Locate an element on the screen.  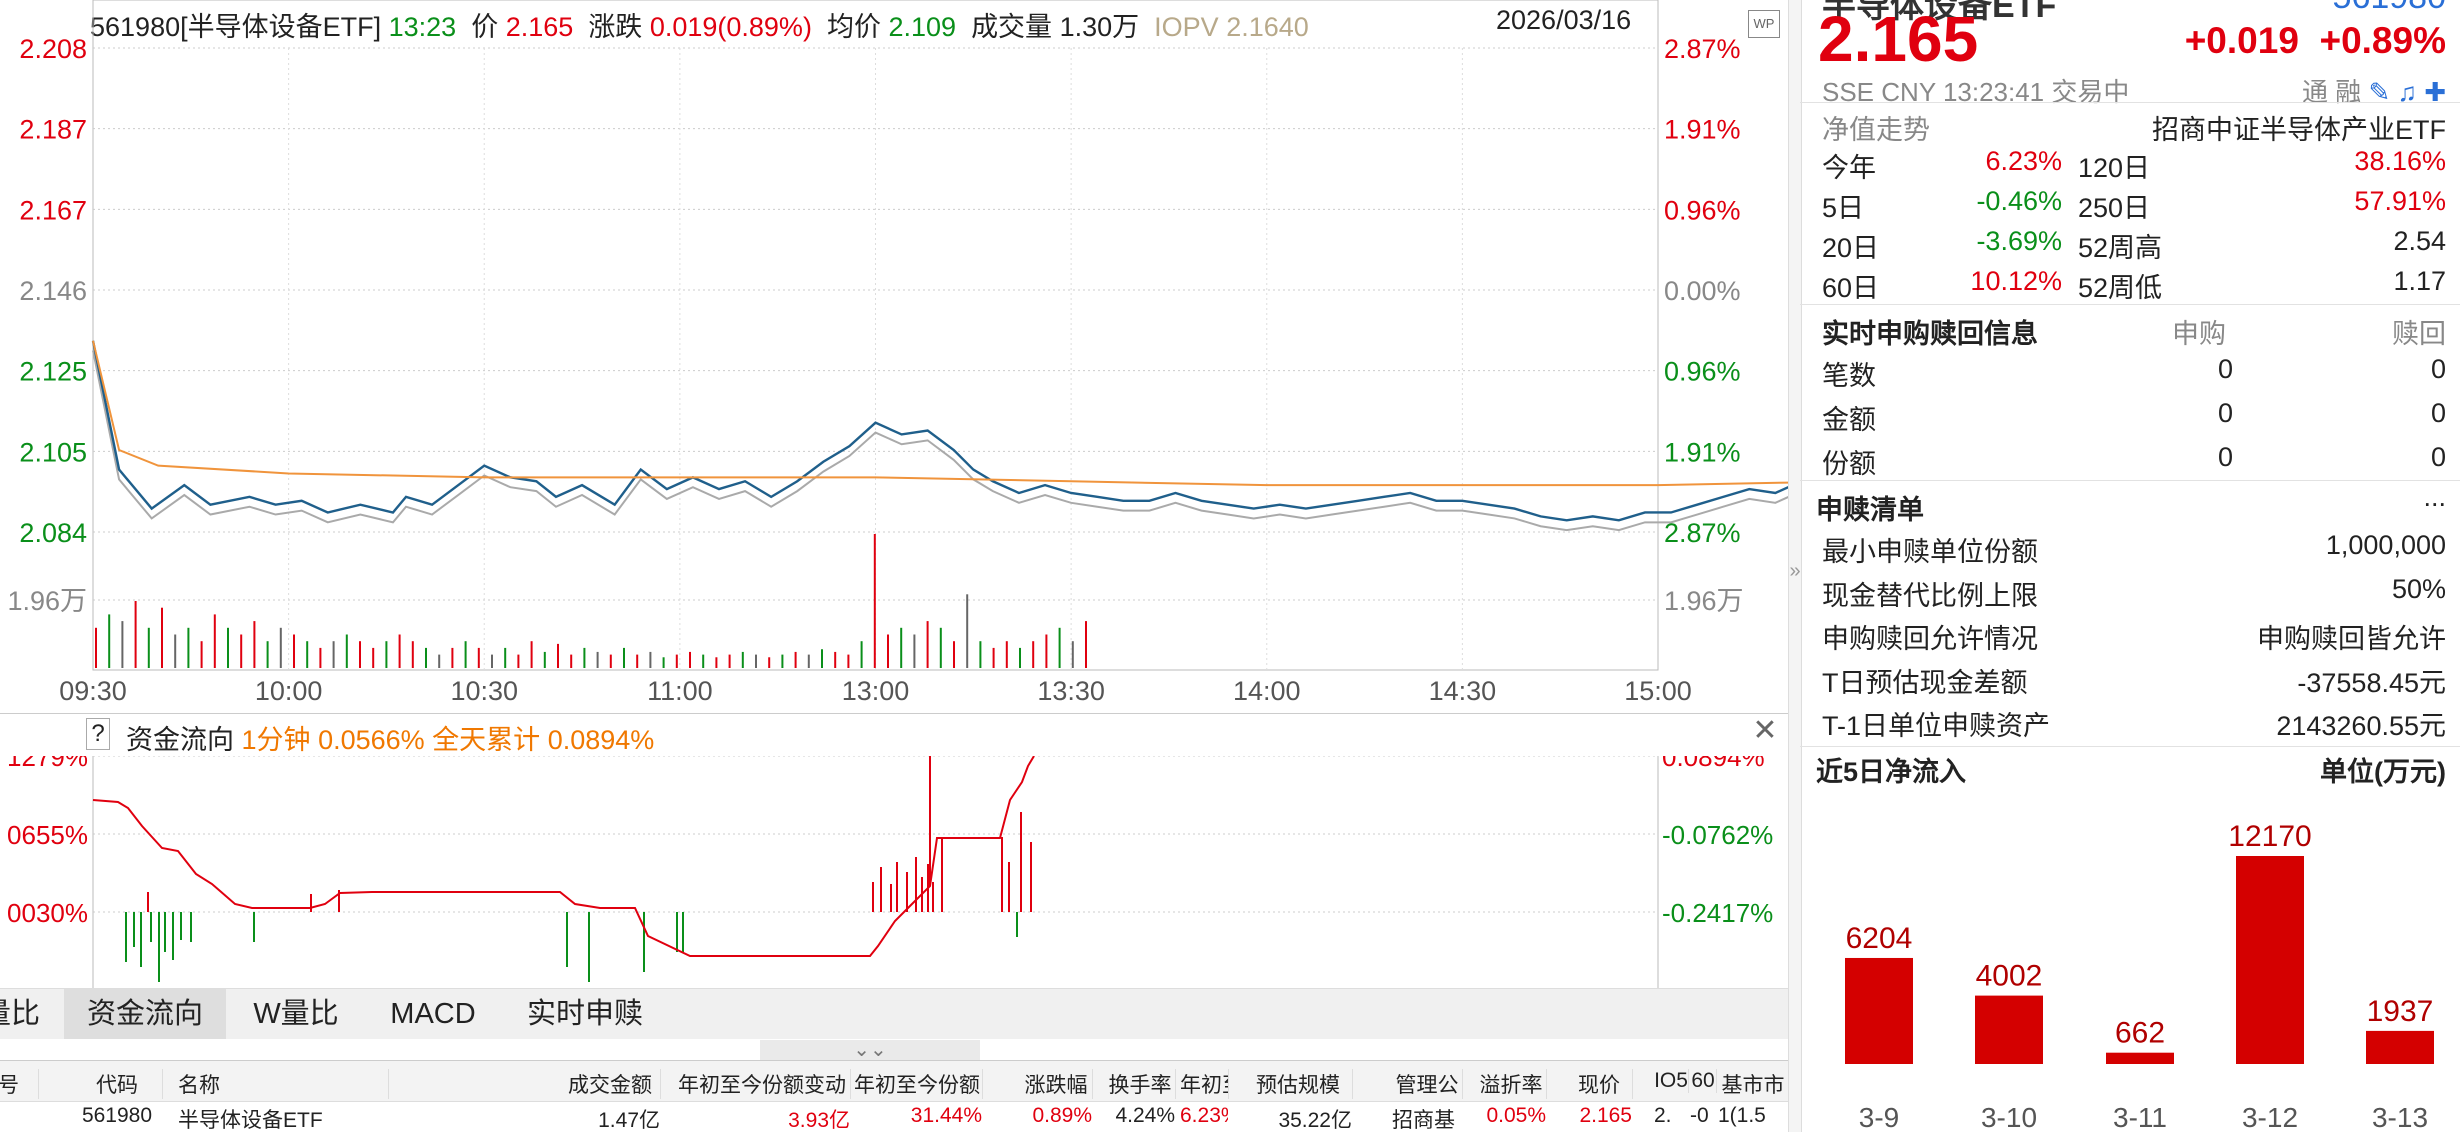
realtime-redeem-value: 0 is located at coordinates (2438, 369).